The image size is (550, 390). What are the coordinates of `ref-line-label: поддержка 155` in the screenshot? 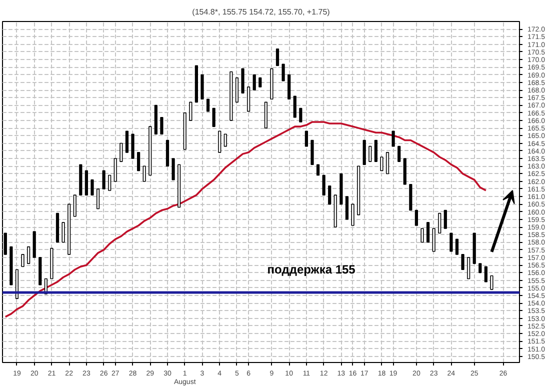 It's located at (311, 269).